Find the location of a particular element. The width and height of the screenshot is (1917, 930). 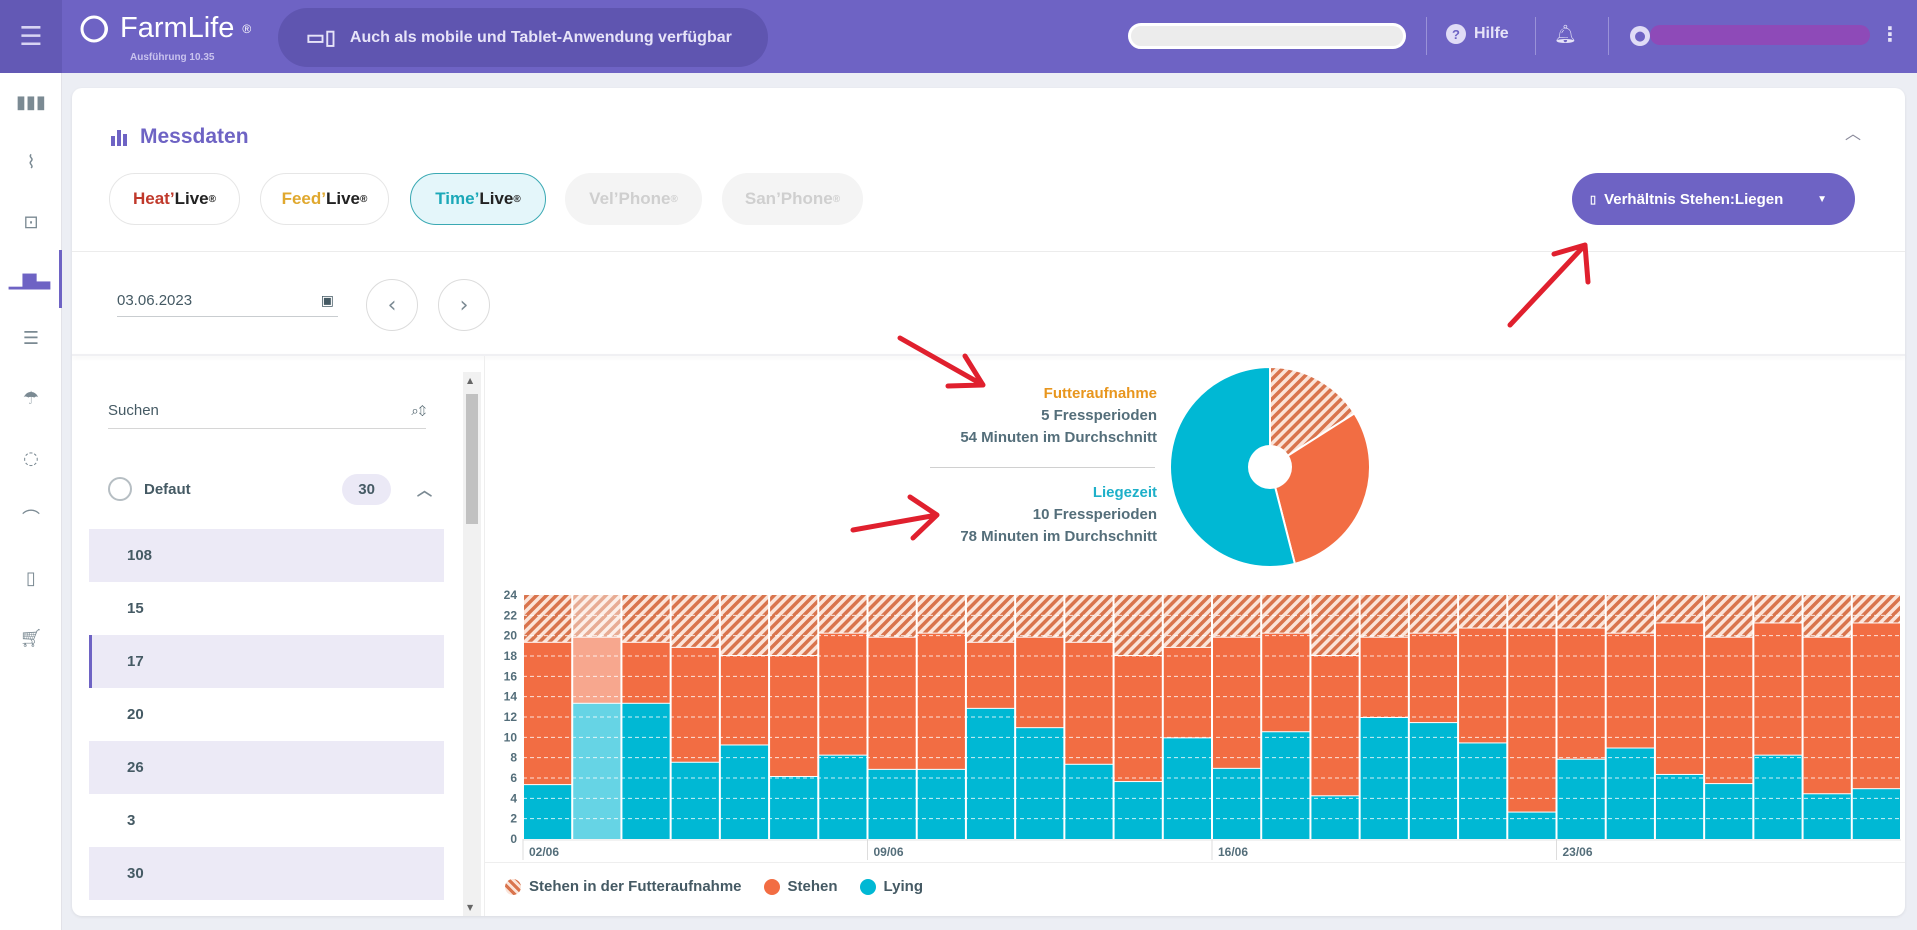

title-text: Messdaten is located at coordinates (194, 136).